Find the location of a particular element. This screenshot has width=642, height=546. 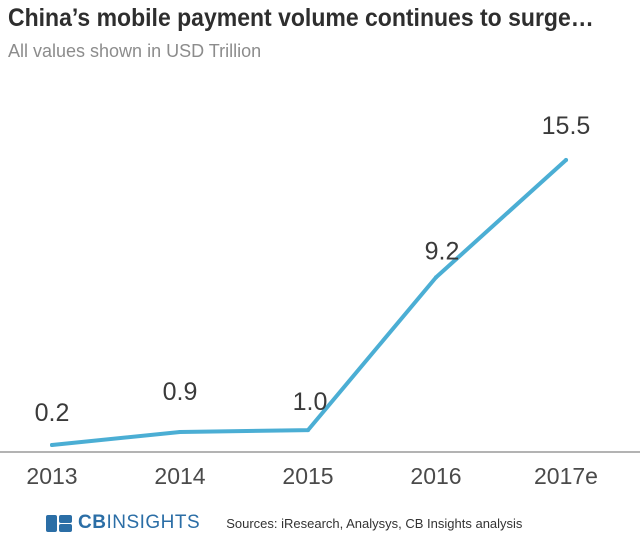

data-label: 15.5 is located at coordinates (566, 126).